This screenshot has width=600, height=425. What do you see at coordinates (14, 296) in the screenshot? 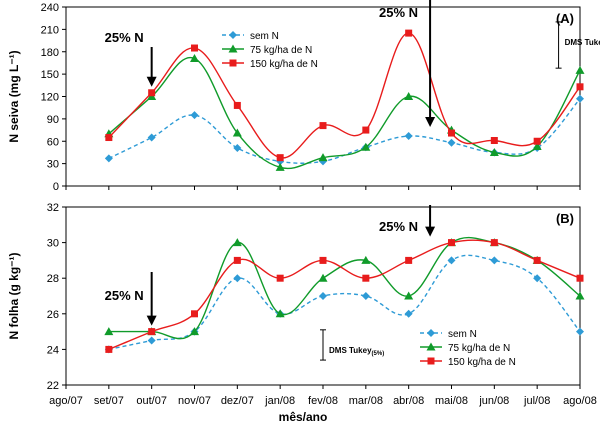
I see `y-axis-label: N folha (g kg⁻¹)` at bounding box center [14, 296].